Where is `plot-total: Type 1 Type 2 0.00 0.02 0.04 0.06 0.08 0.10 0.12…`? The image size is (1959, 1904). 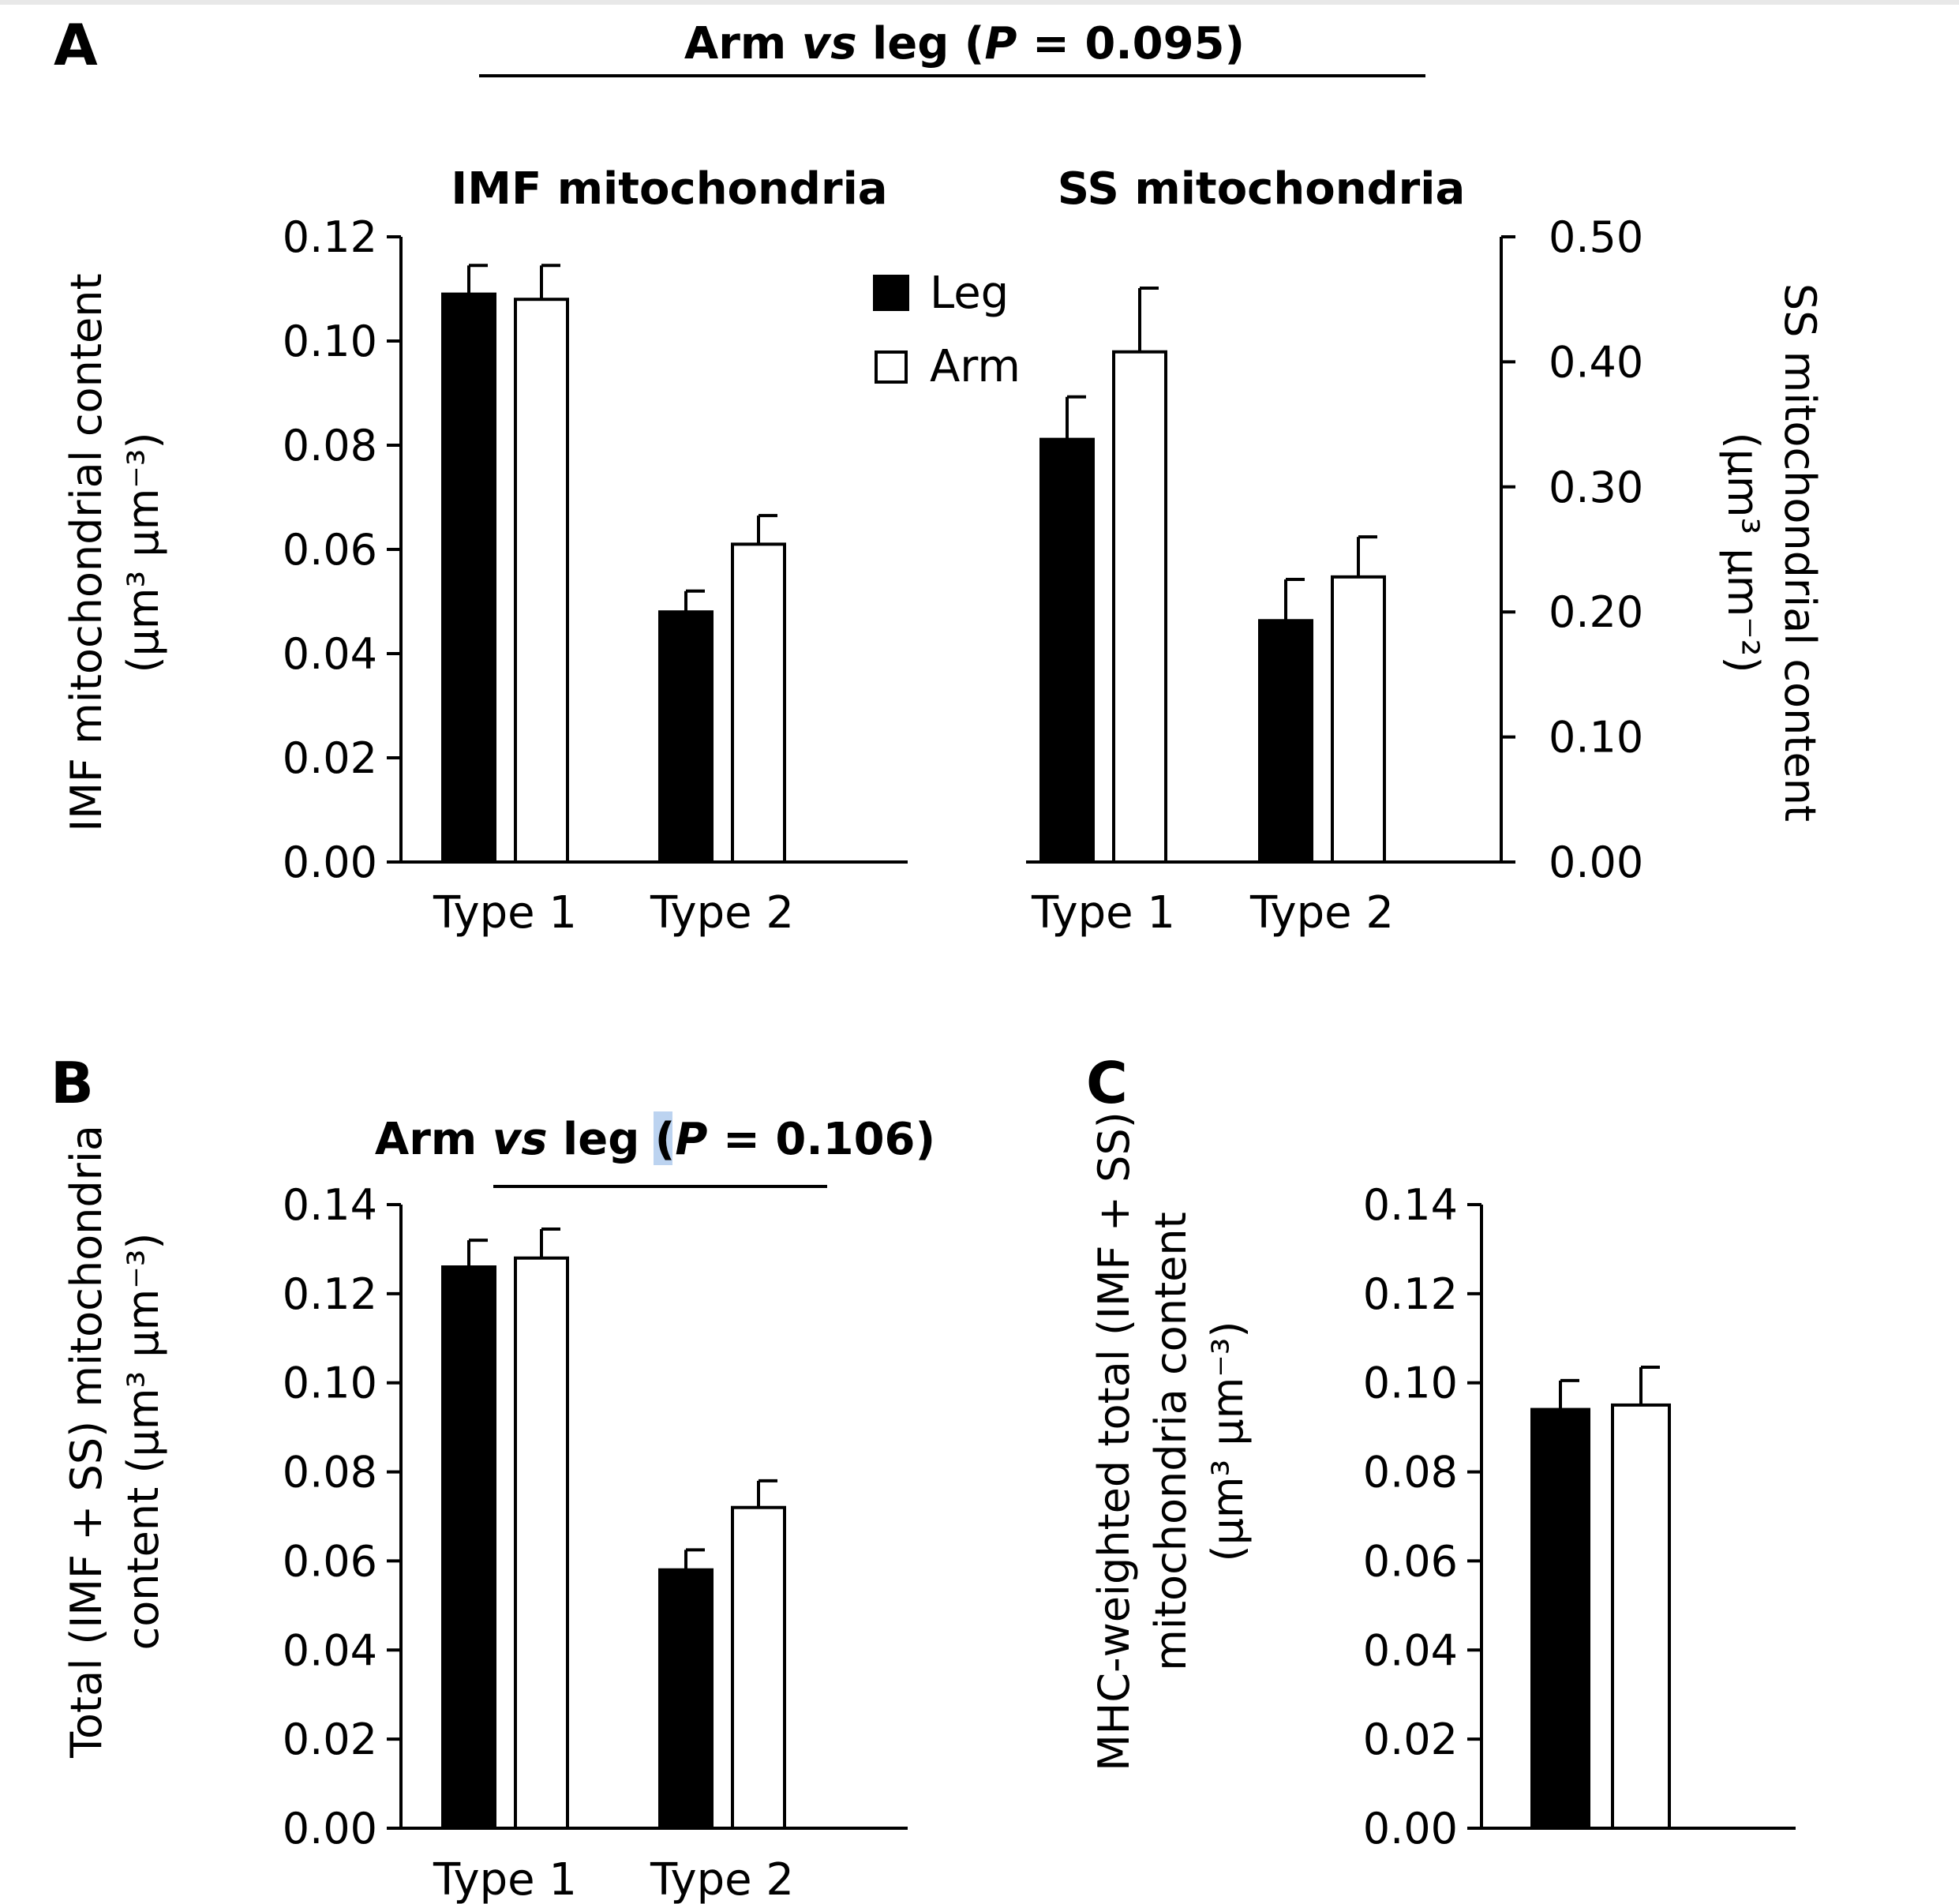
plot-total: Type 1 Type 2 0.00 0.02 0.04 0.06 0.08 0.10 0.12… is located at coordinates (595, 1542).